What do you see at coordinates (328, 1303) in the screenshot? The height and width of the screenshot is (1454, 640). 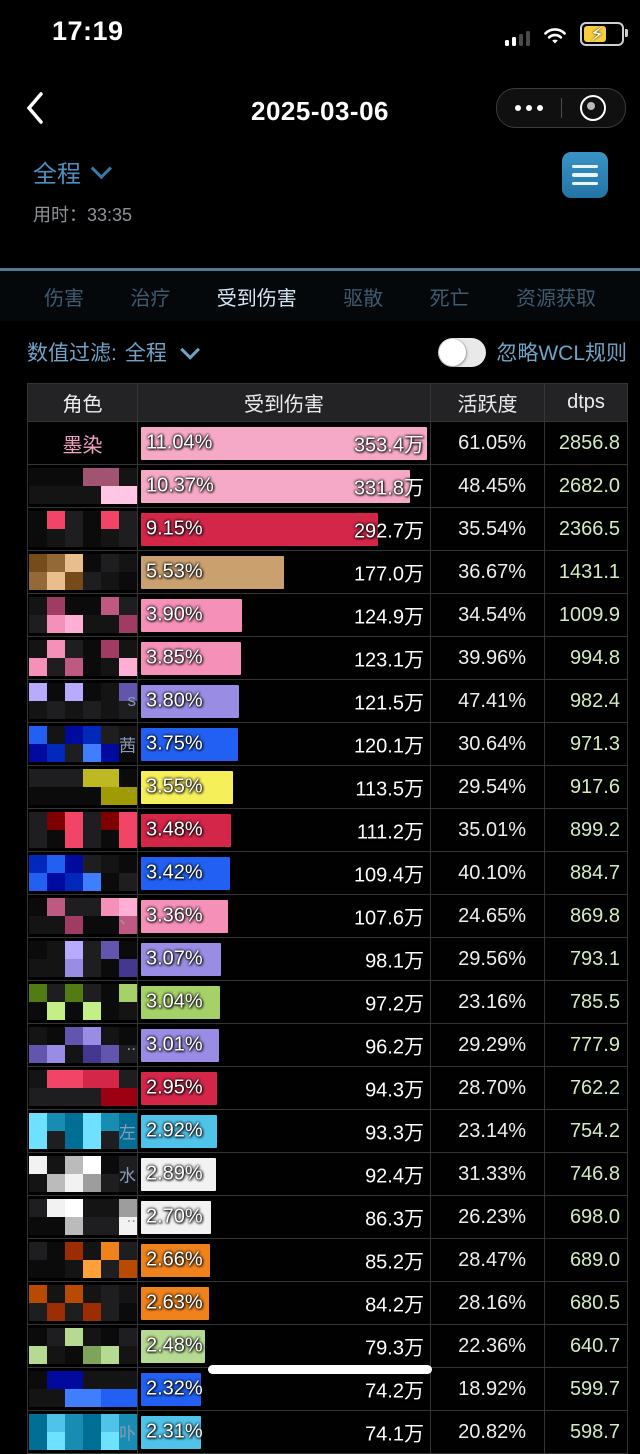 I see `table-row: 2.63% 84.2万 28.16% 680.5` at bounding box center [328, 1303].